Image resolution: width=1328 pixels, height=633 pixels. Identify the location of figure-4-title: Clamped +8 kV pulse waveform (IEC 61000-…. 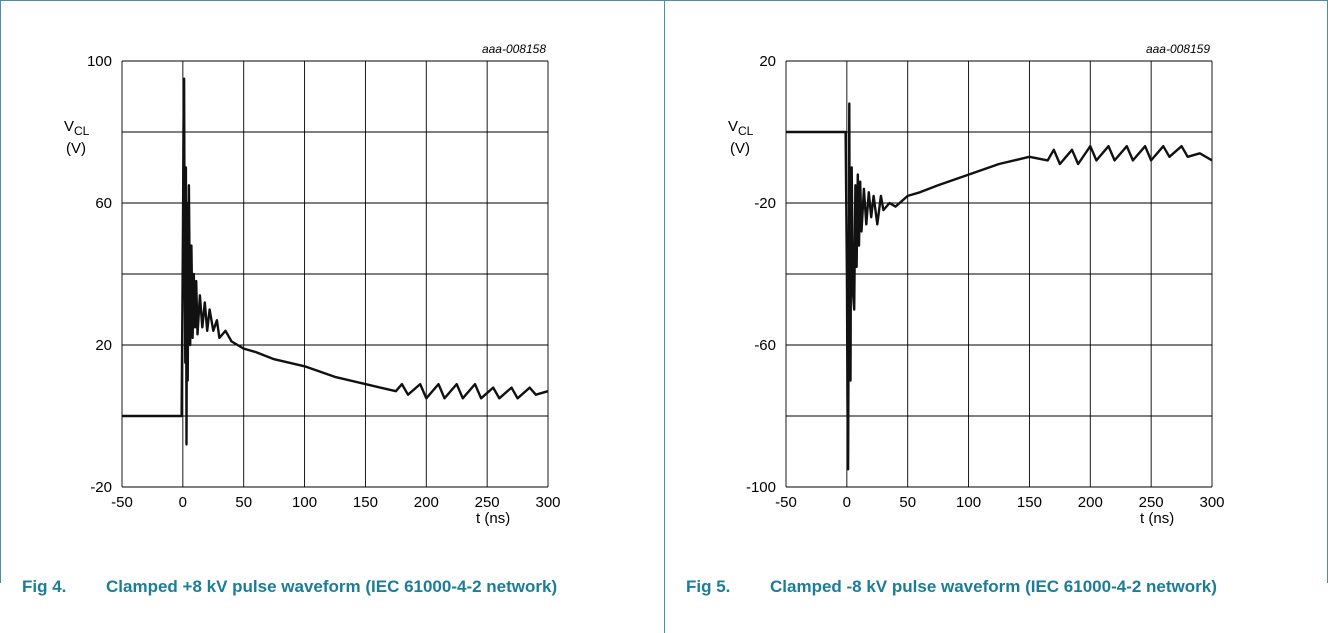
(332, 586).